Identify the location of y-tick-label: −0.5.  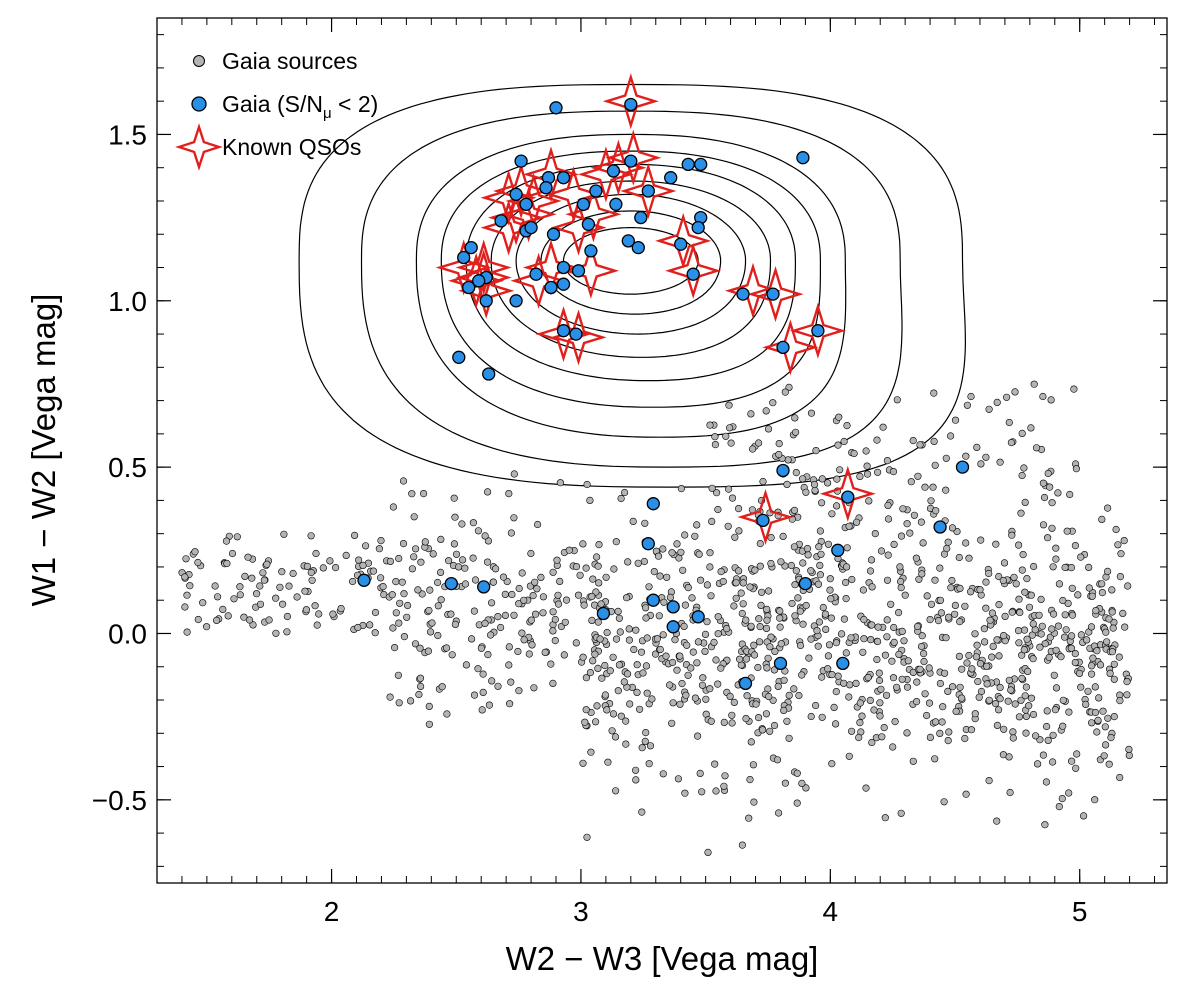
(119, 800).